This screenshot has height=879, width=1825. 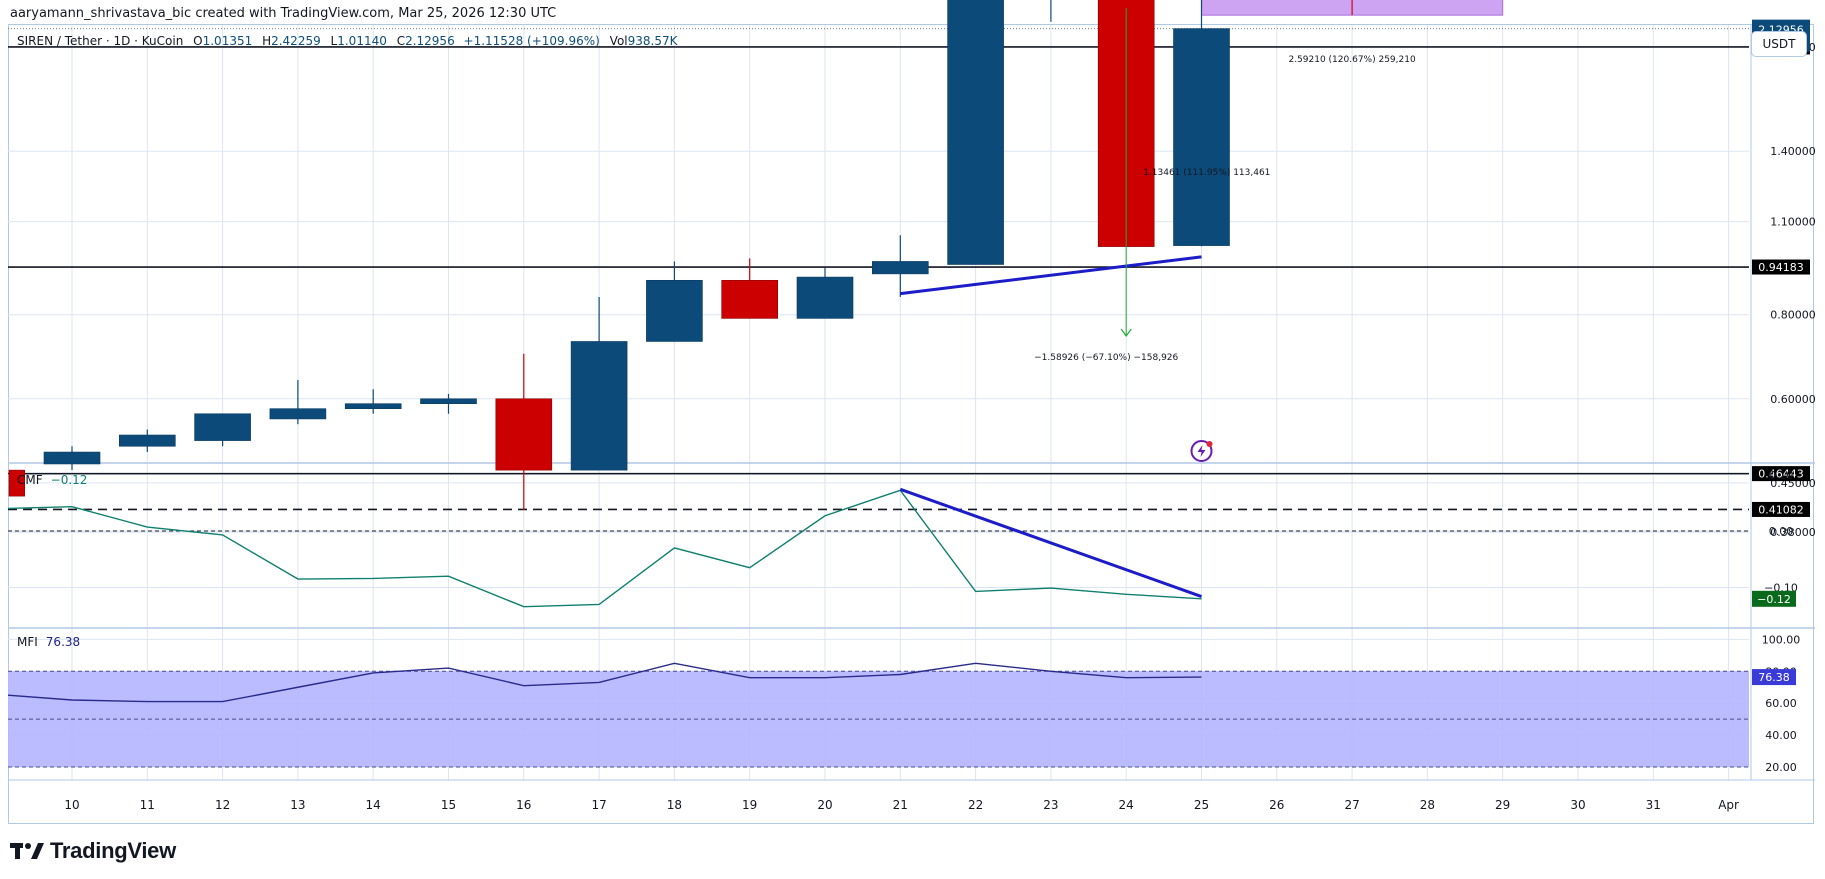 What do you see at coordinates (198, 41) in the screenshot?
I see `open-label: O` at bounding box center [198, 41].